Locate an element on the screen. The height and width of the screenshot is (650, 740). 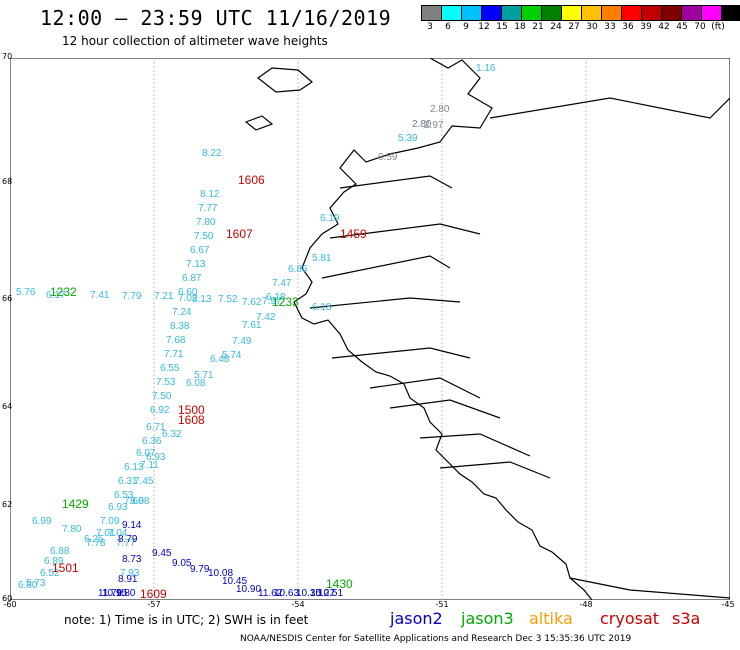
swh-value: 7.97 is located at coordinates (272, 301).